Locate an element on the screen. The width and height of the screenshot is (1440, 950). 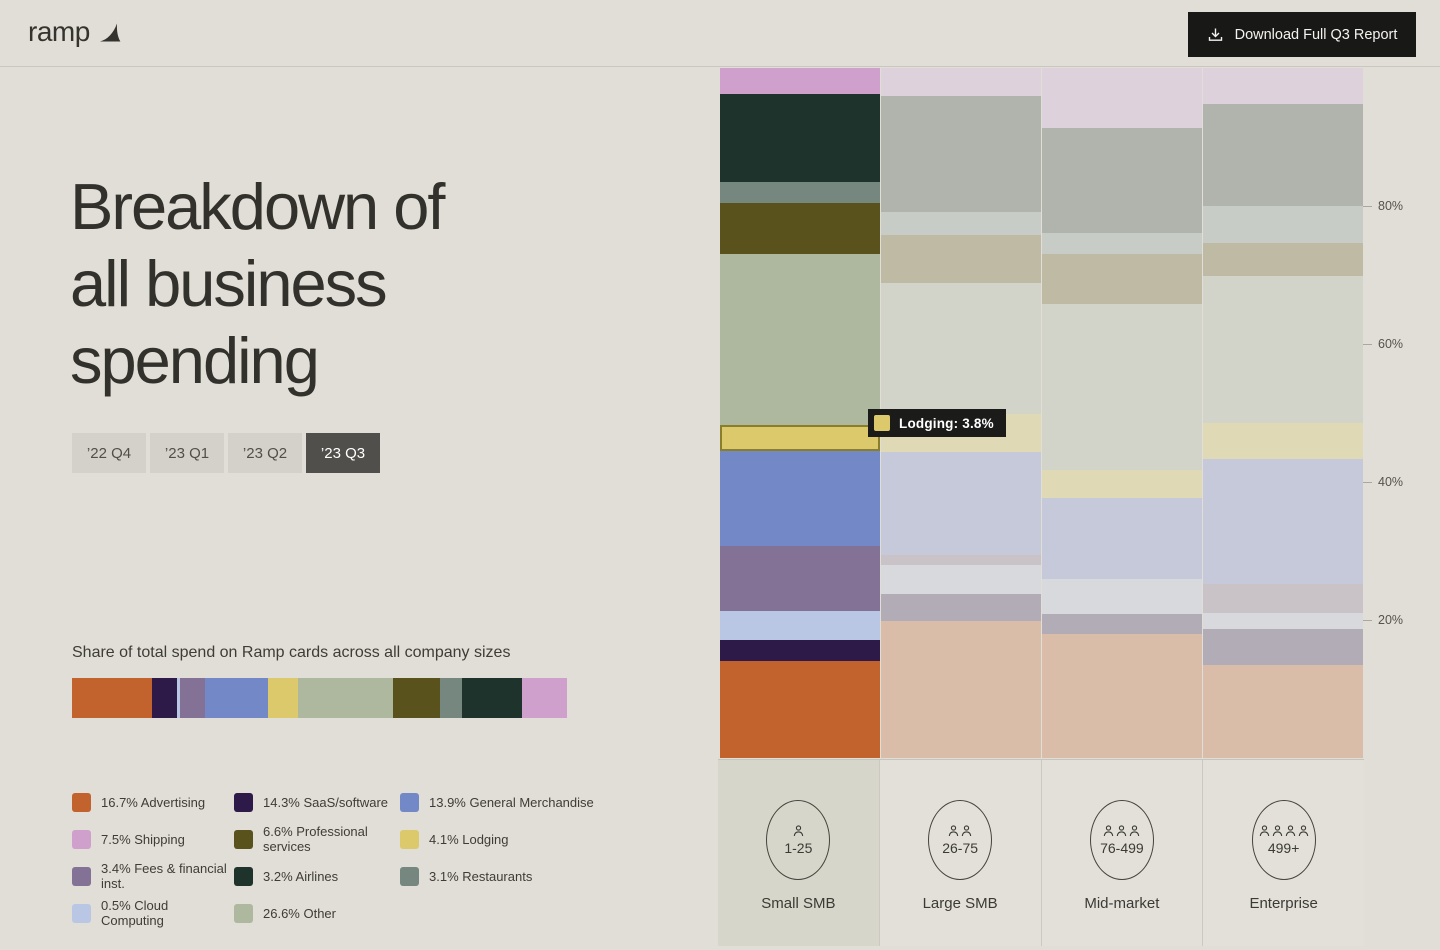
download-icon is located at coordinates (1215, 34).